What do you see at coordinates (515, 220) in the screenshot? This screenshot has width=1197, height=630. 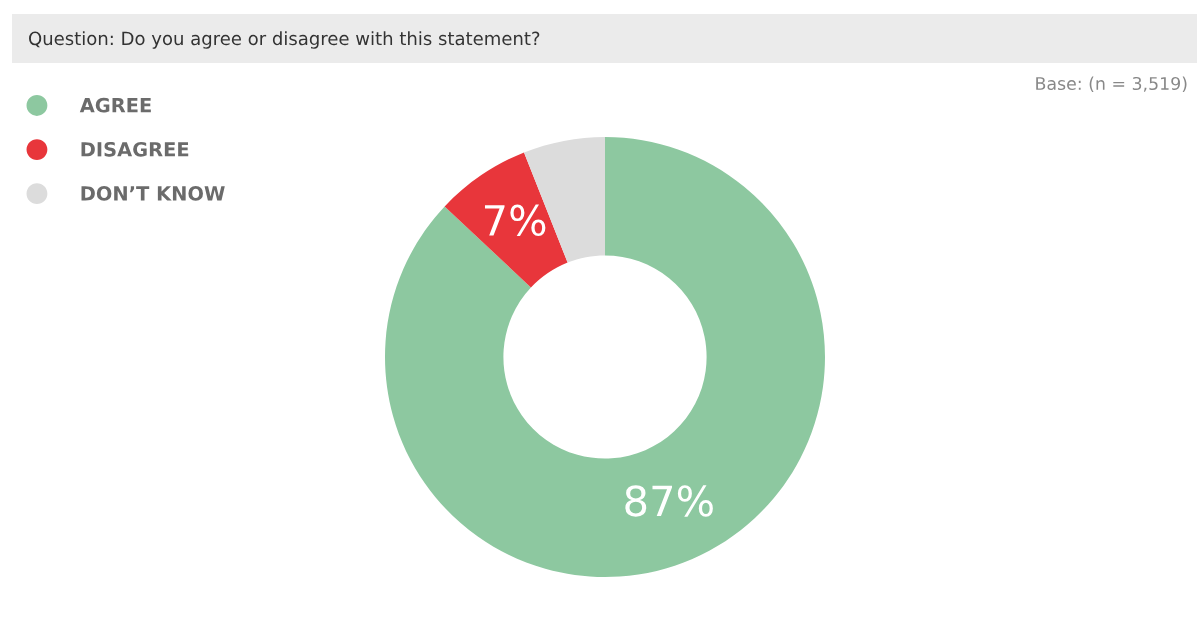 I see `data-label: 7%` at bounding box center [515, 220].